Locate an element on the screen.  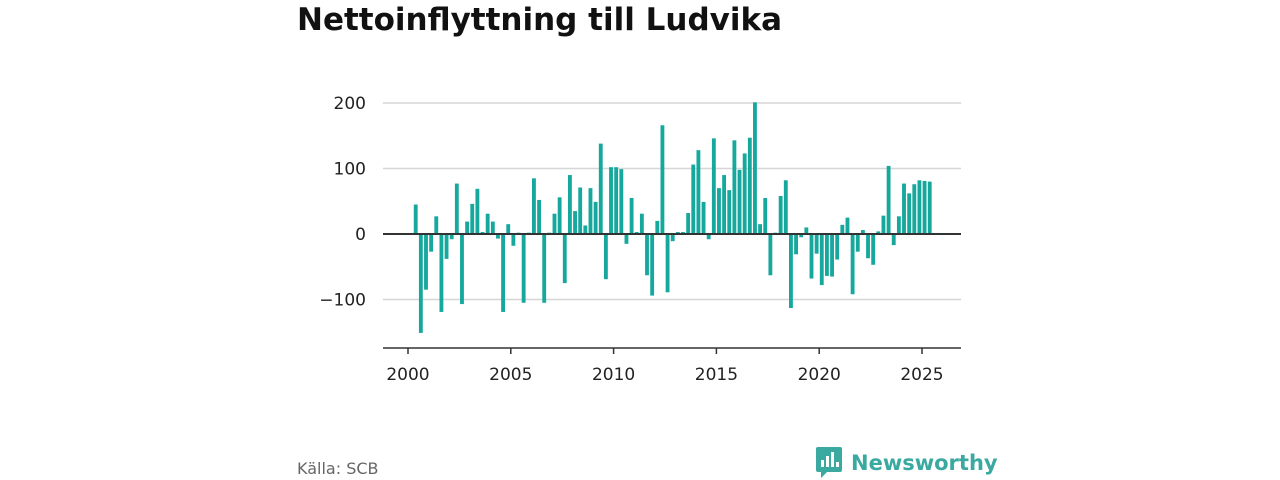
y-tick-labels: 200 100 0 −100 is located at coordinates (342, 202).